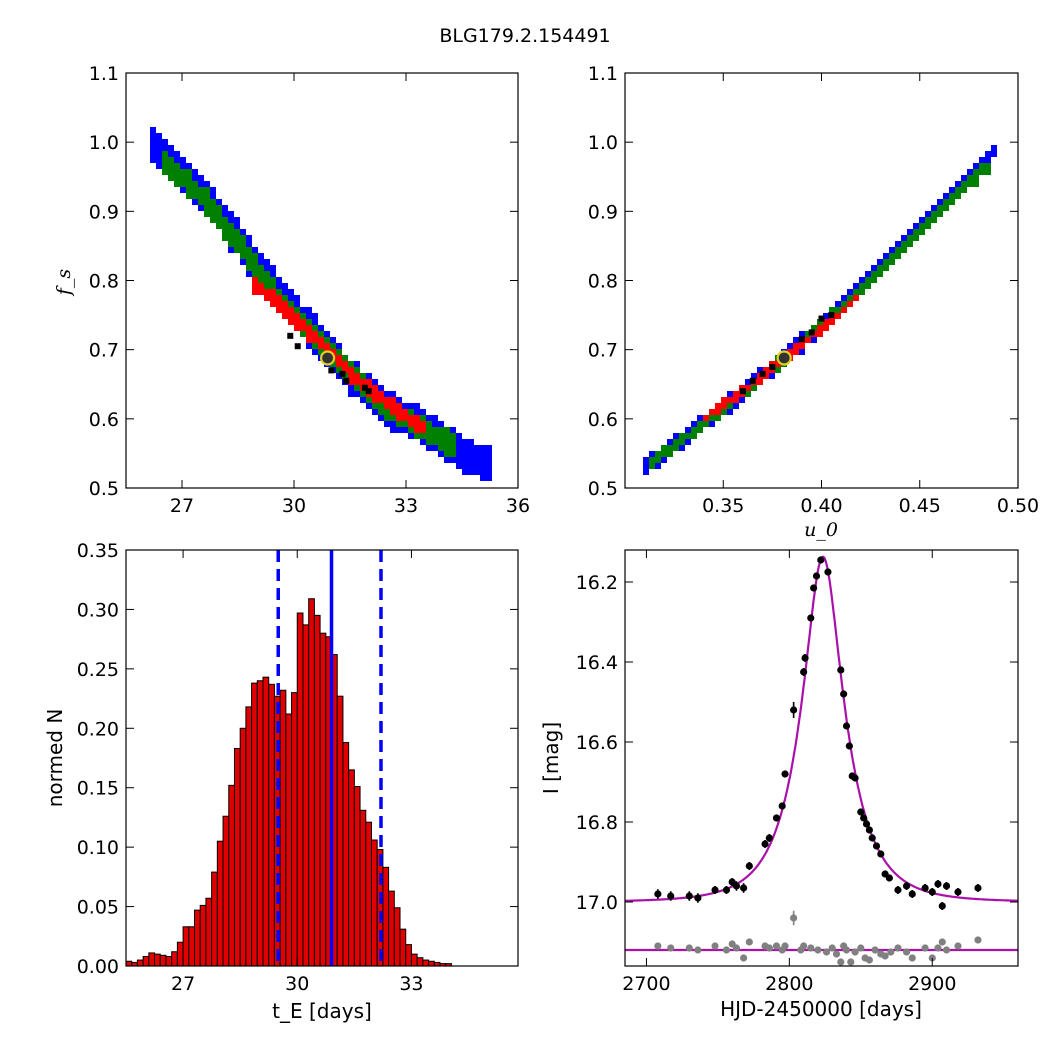  I want to click on fs-vs-tE-sample-point, so click(342, 373).